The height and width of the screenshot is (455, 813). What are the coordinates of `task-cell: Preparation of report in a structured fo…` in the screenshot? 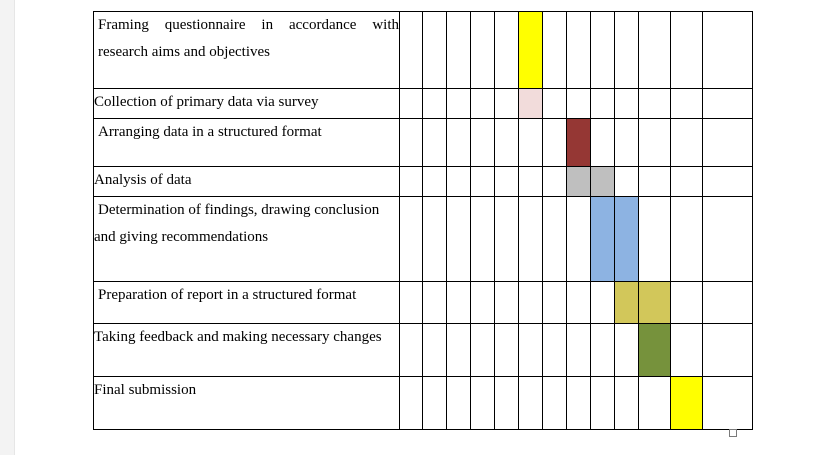 It's located at (246, 302).